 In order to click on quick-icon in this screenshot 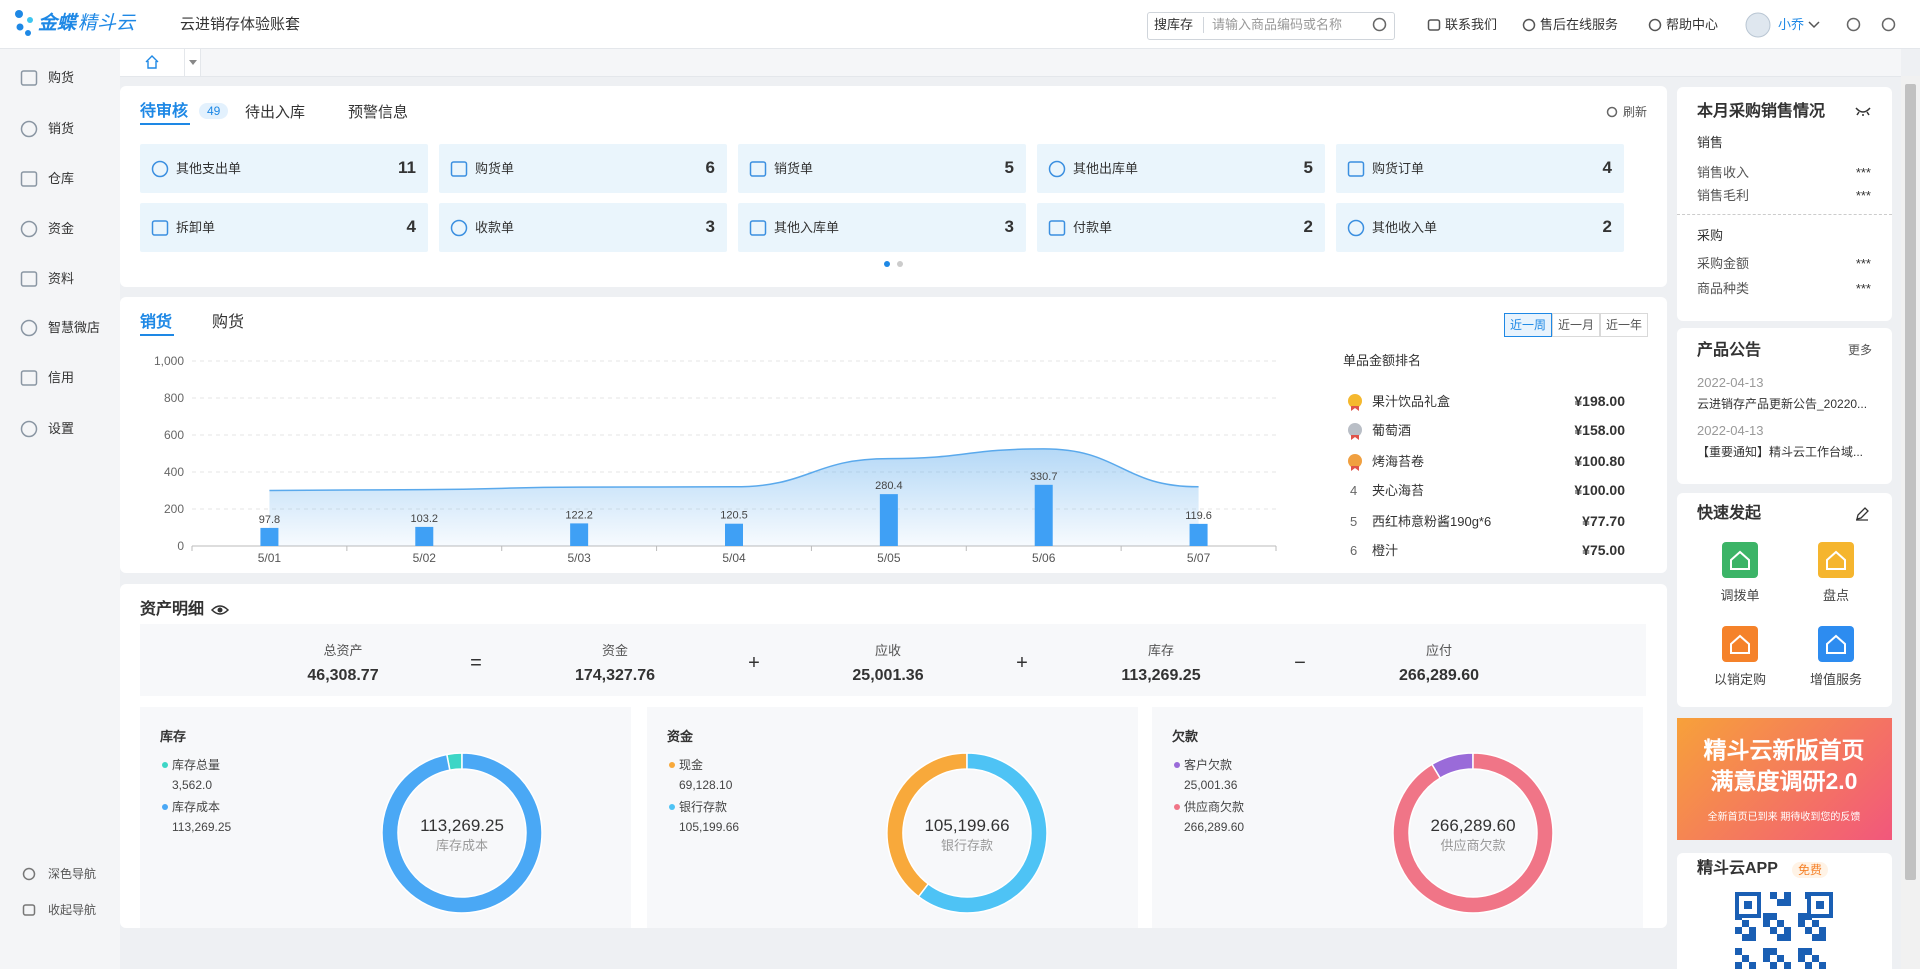, I will do `click(1836, 560)`.